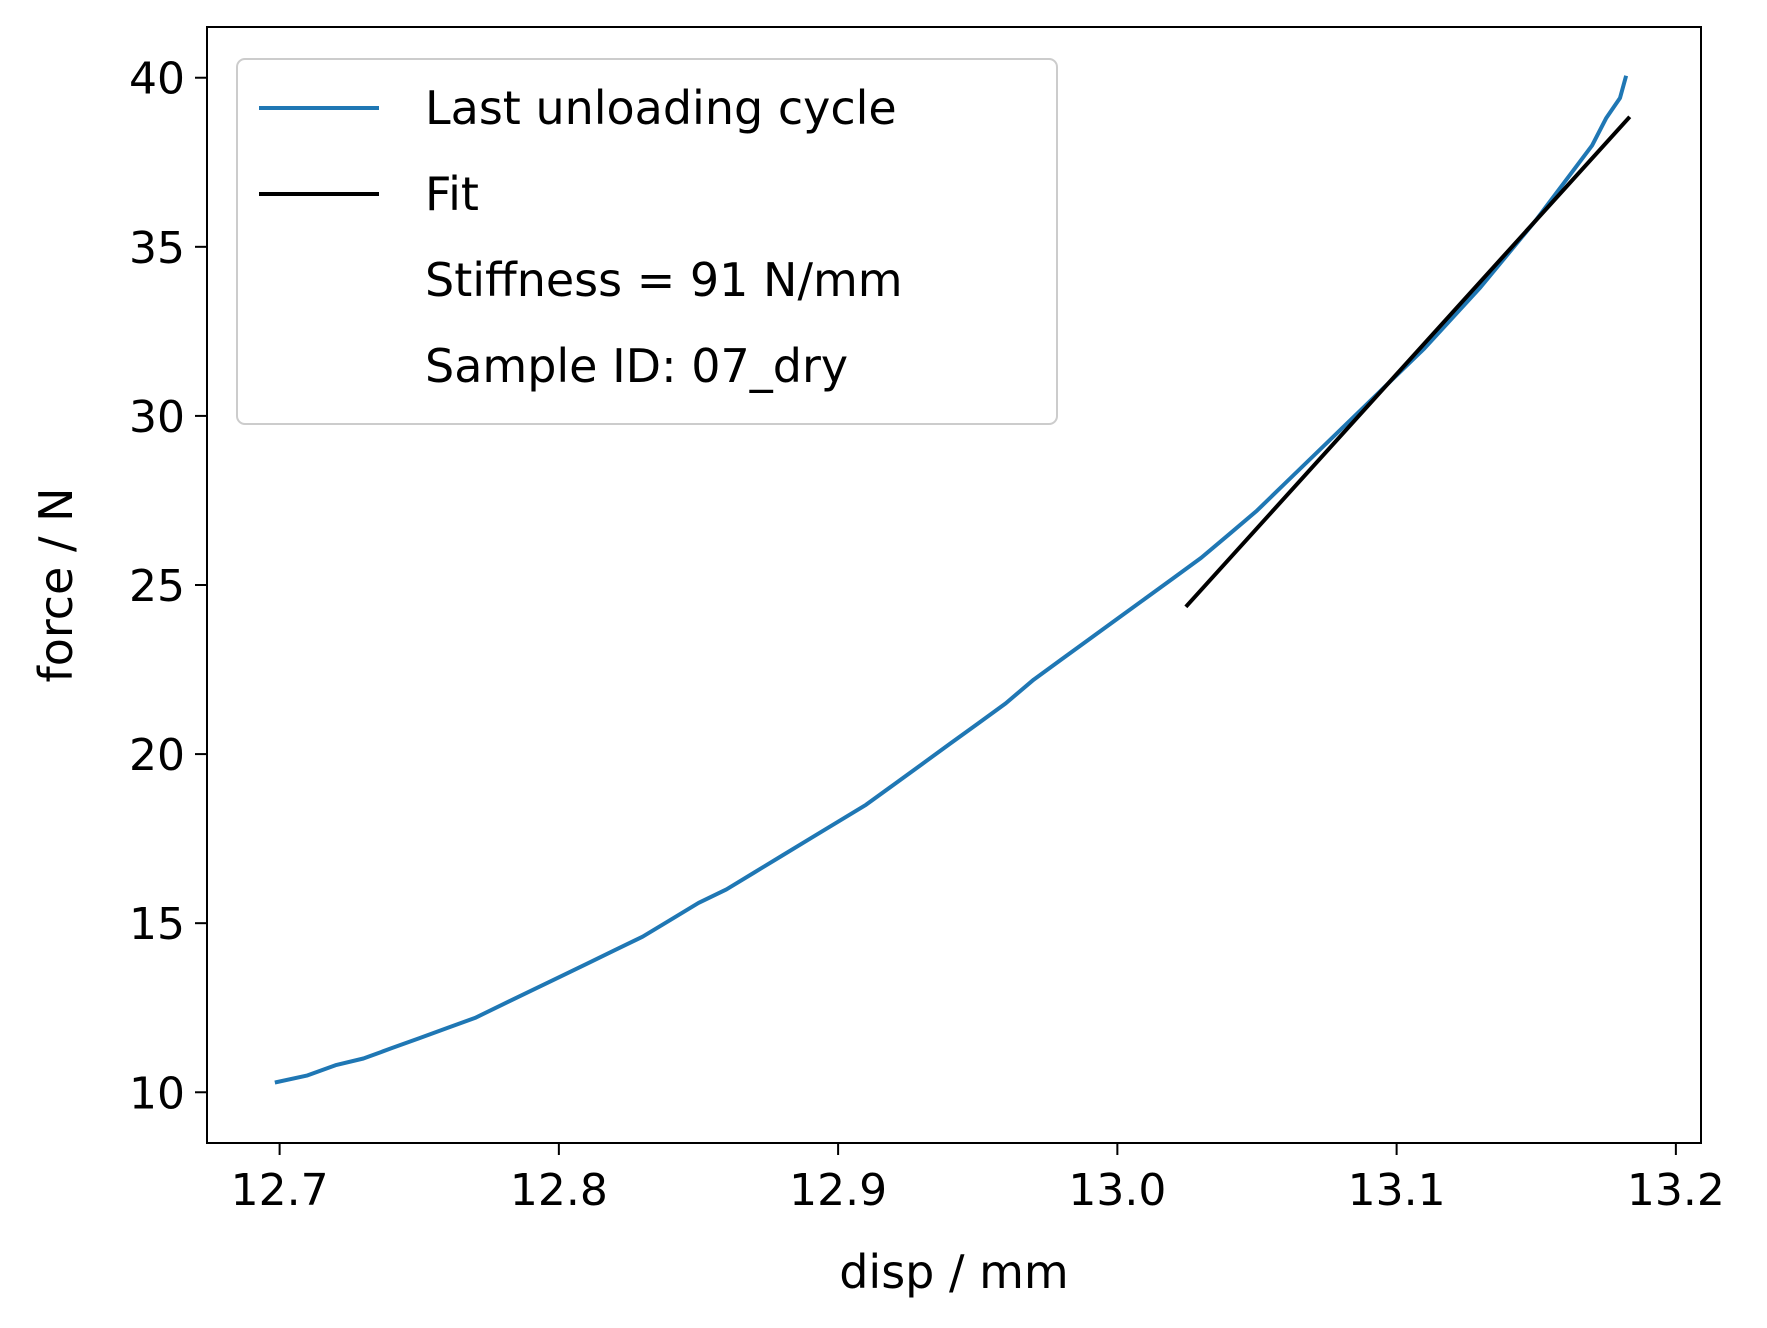  What do you see at coordinates (157, 924) in the screenshot?
I see `y-tick-label: 15` at bounding box center [157, 924].